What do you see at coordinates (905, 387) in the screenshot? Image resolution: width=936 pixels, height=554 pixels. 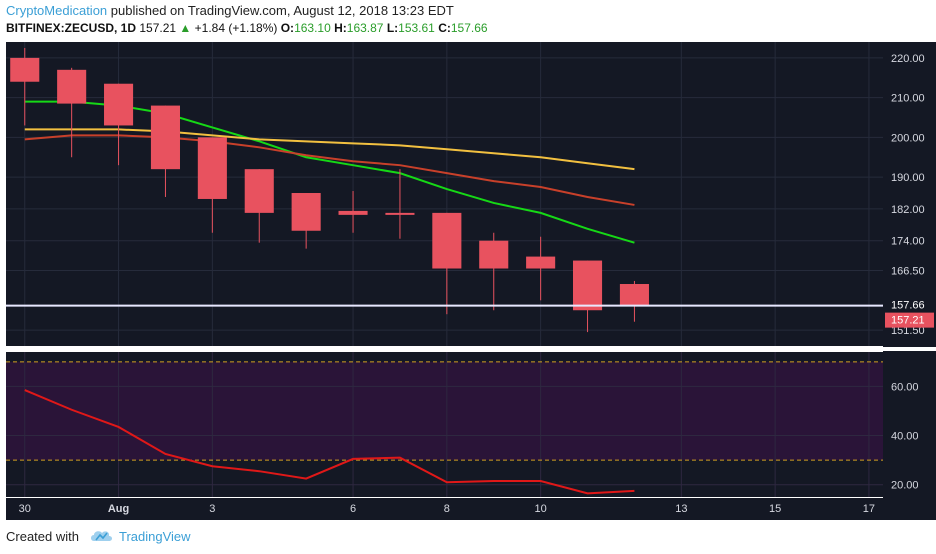 I see `rsi-tick-label: 60.00` at bounding box center [905, 387].